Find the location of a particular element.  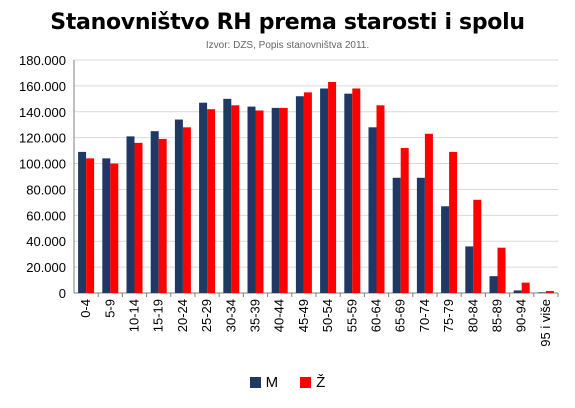

y-tick-label: 100.000 is located at coordinates (42, 164).